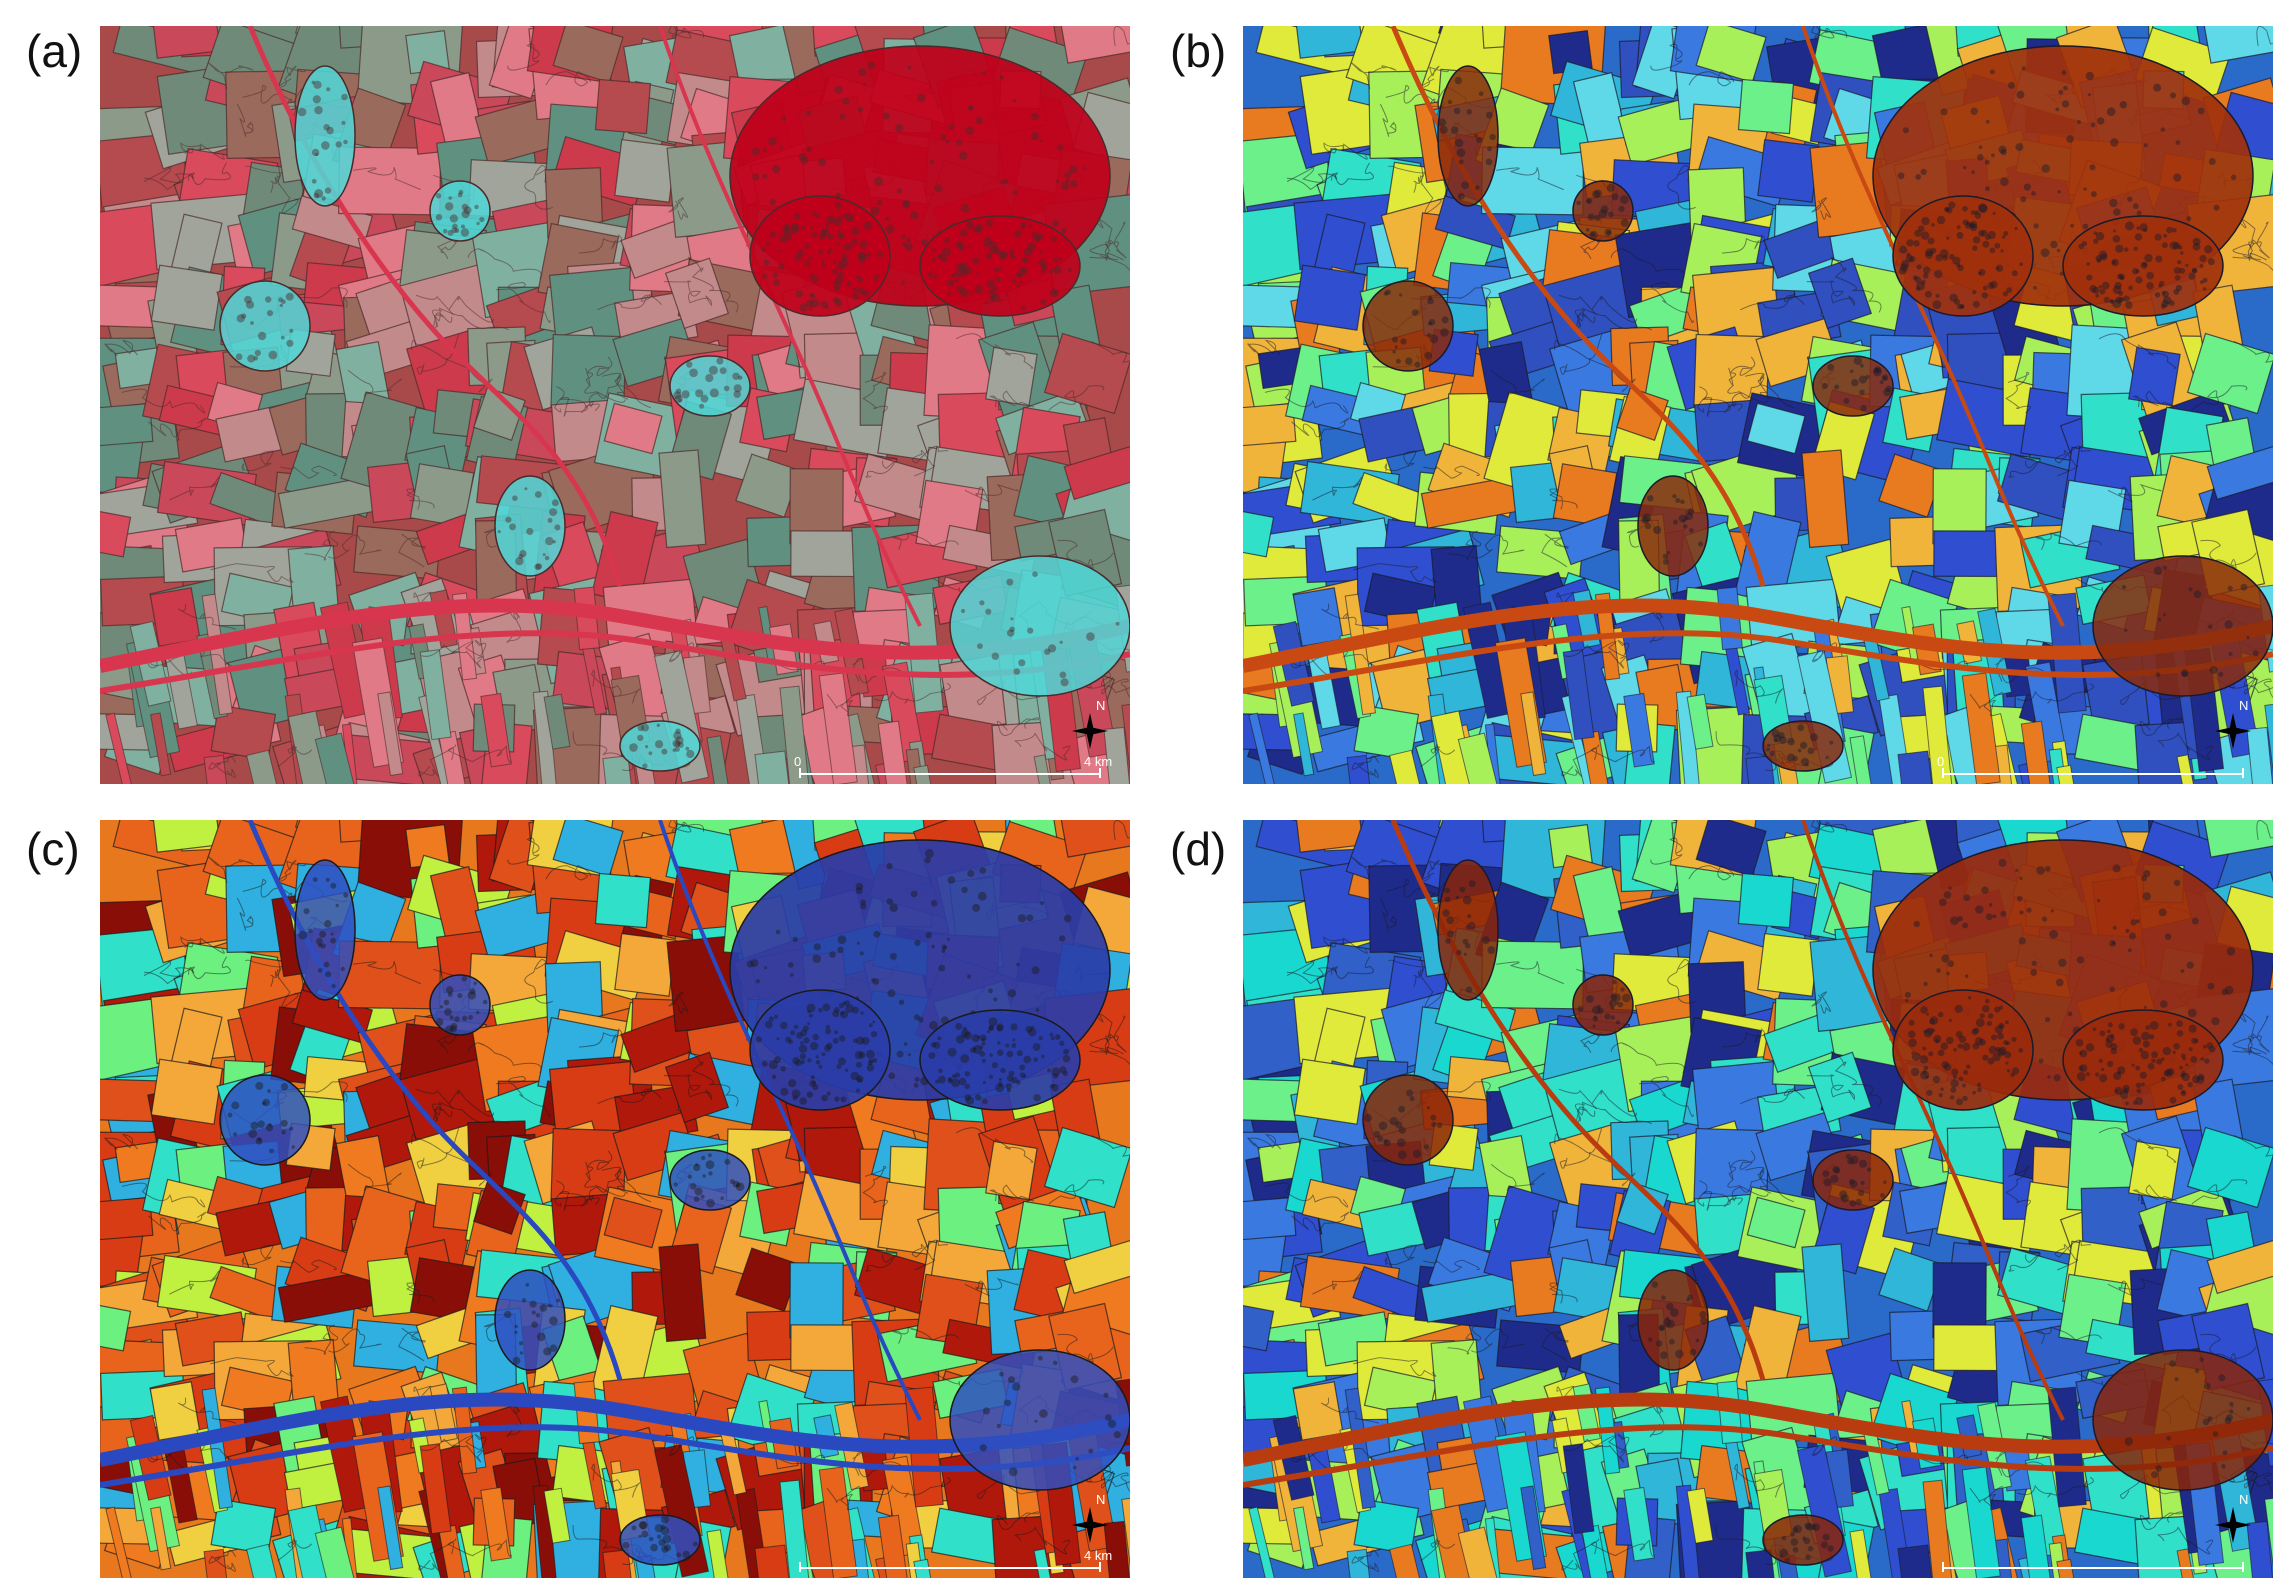 This screenshot has height=1594, width=2291. What do you see at coordinates (1603, 1005) in the screenshot?
I see `village-area` at bounding box center [1603, 1005].